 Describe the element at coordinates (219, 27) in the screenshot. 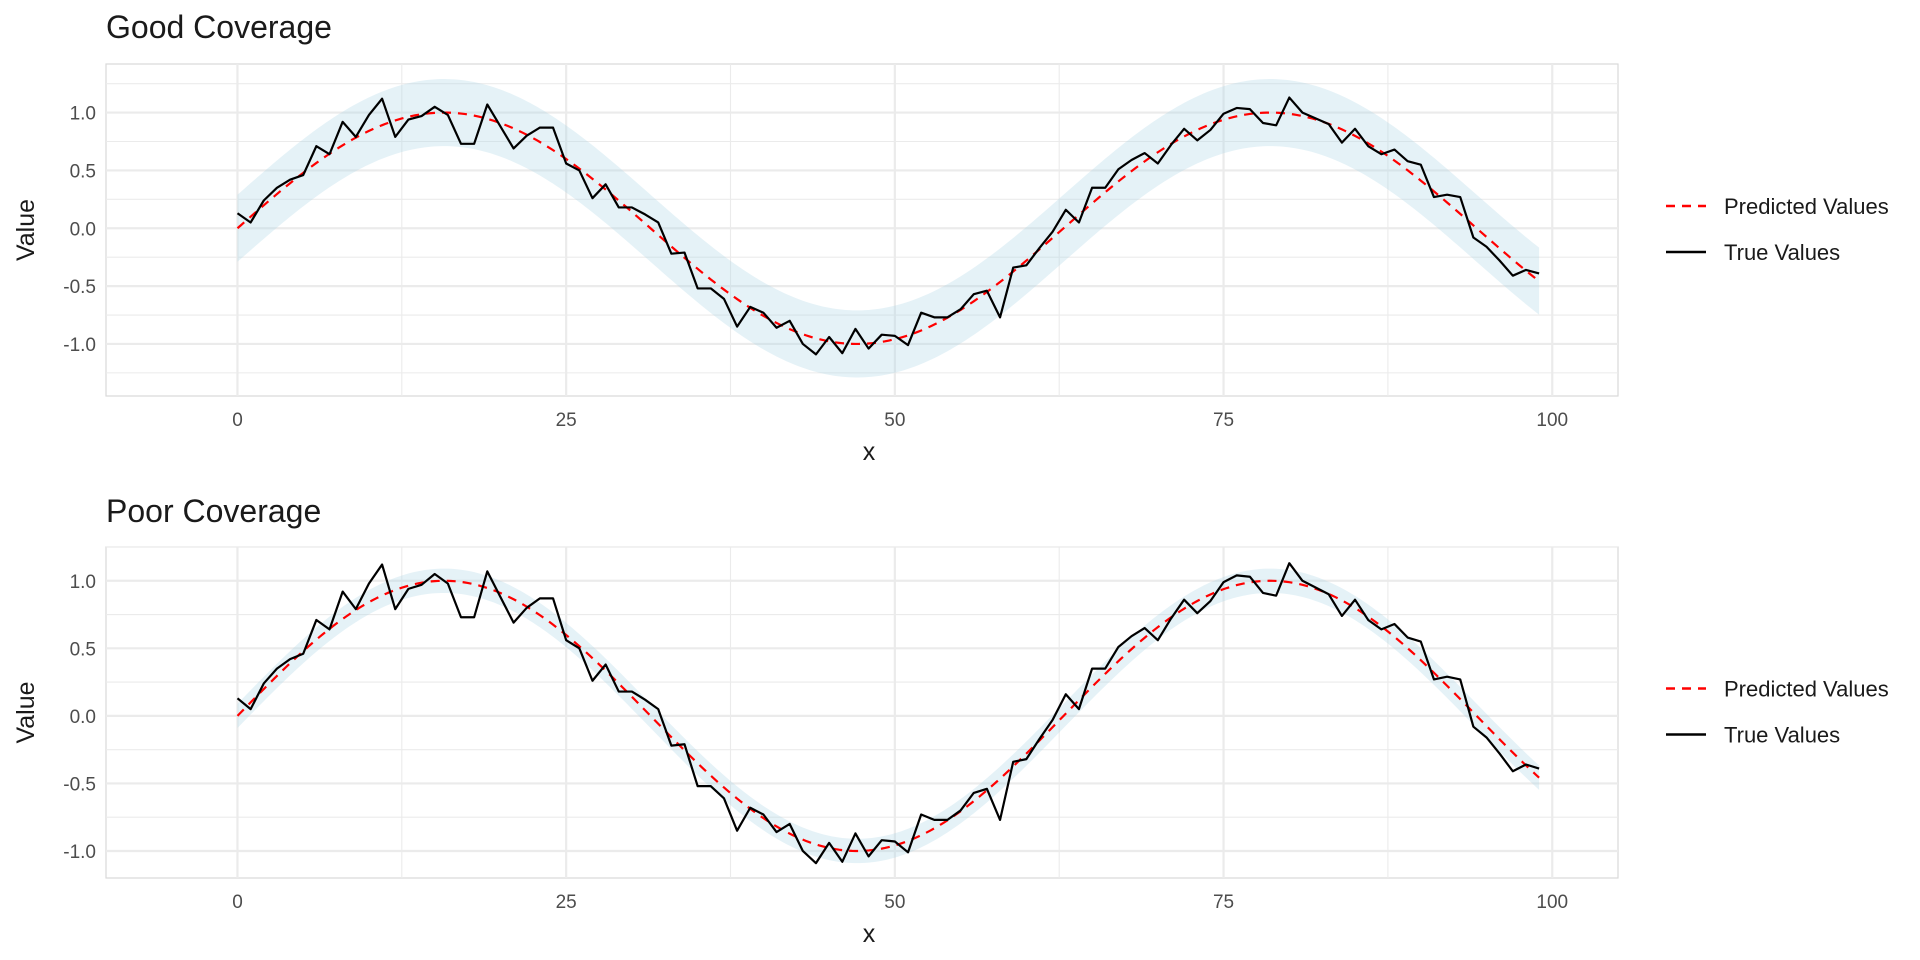

I see `chart-title: Good Coverage` at that location.